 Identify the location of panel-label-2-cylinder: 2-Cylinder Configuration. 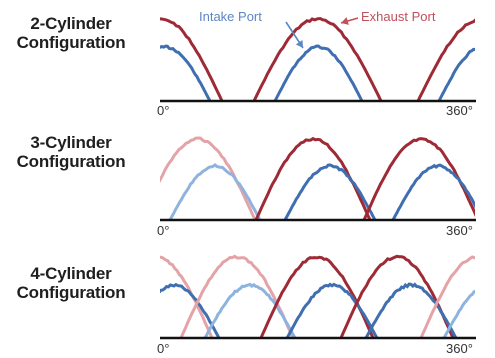
(71, 33).